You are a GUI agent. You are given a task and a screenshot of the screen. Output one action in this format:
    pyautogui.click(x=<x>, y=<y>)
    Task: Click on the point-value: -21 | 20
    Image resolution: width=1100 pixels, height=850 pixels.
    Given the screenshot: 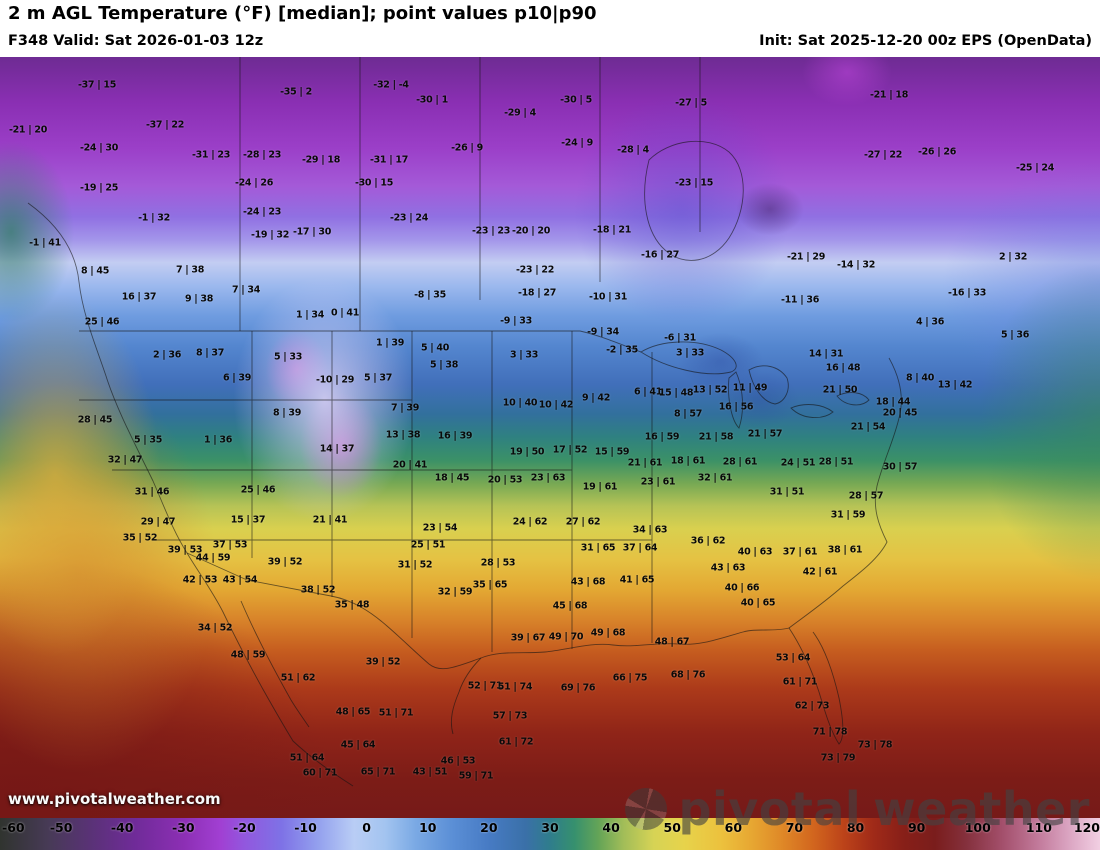 What is the action you would take?
    pyautogui.click(x=28, y=130)
    